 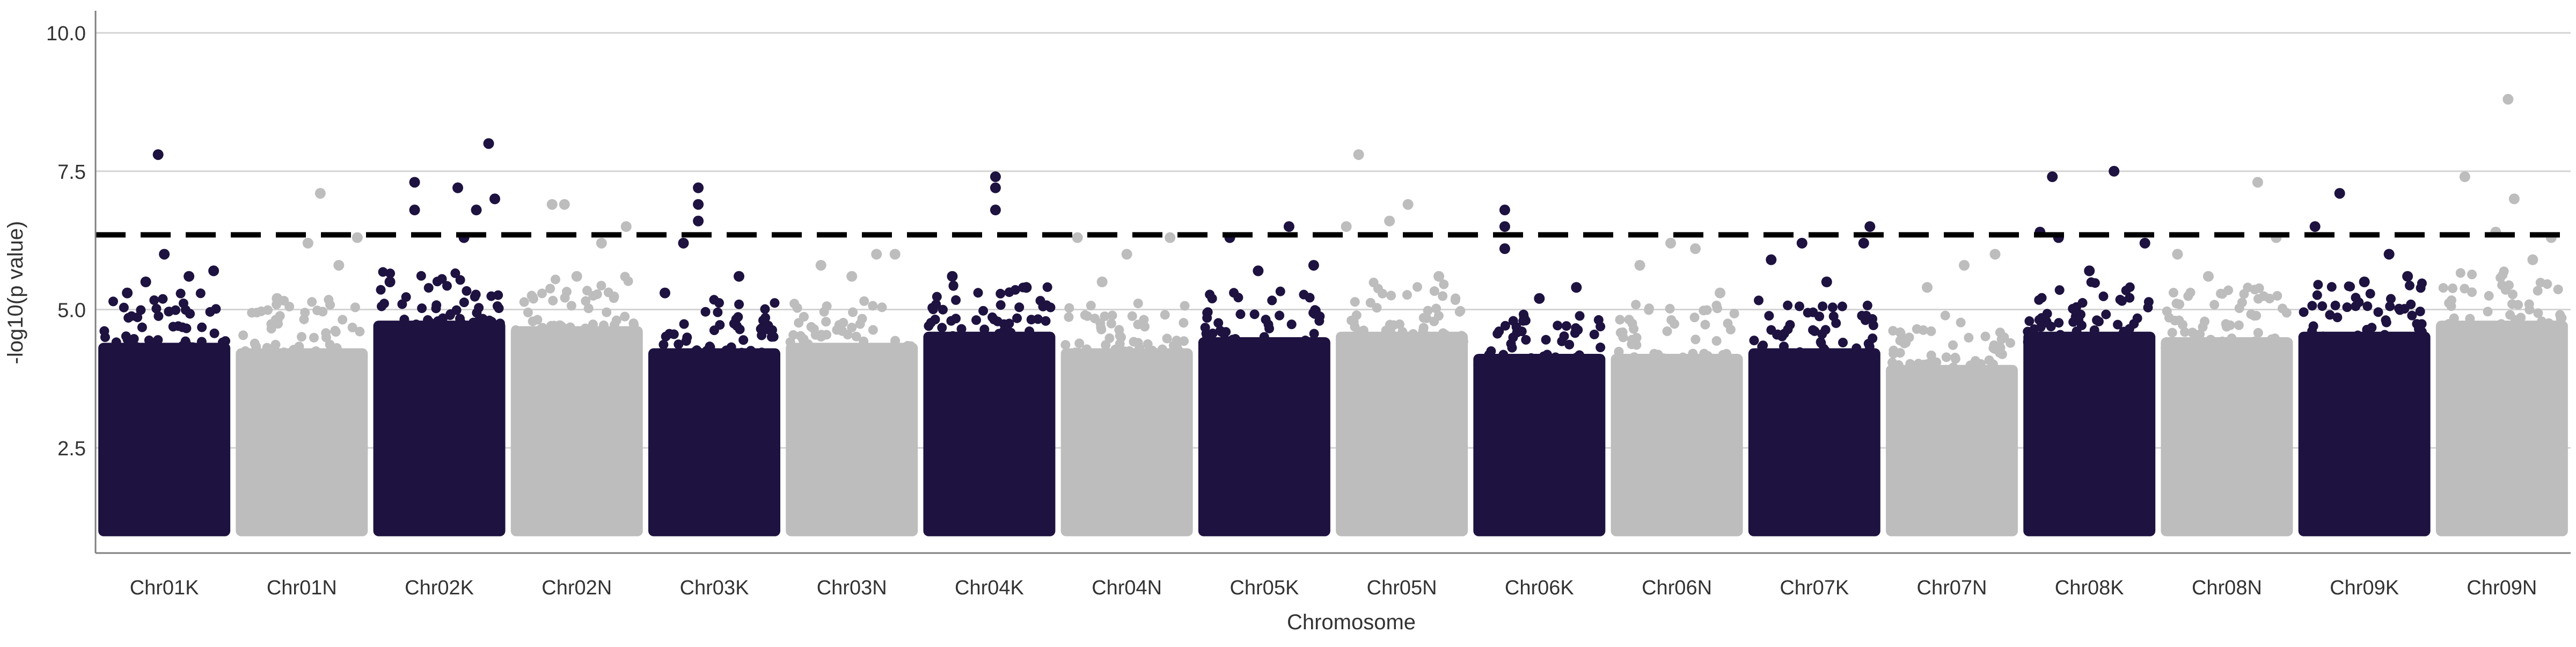 I want to click on chromosome-group-chr02n, so click(x=576, y=367).